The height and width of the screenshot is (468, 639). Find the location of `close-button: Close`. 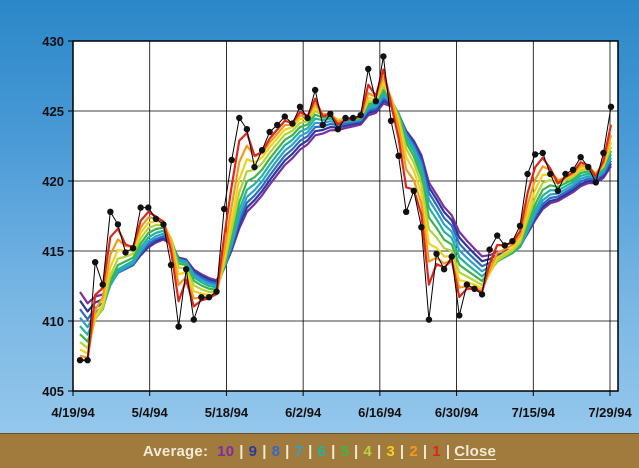

close-button: Close is located at coordinates (475, 451).